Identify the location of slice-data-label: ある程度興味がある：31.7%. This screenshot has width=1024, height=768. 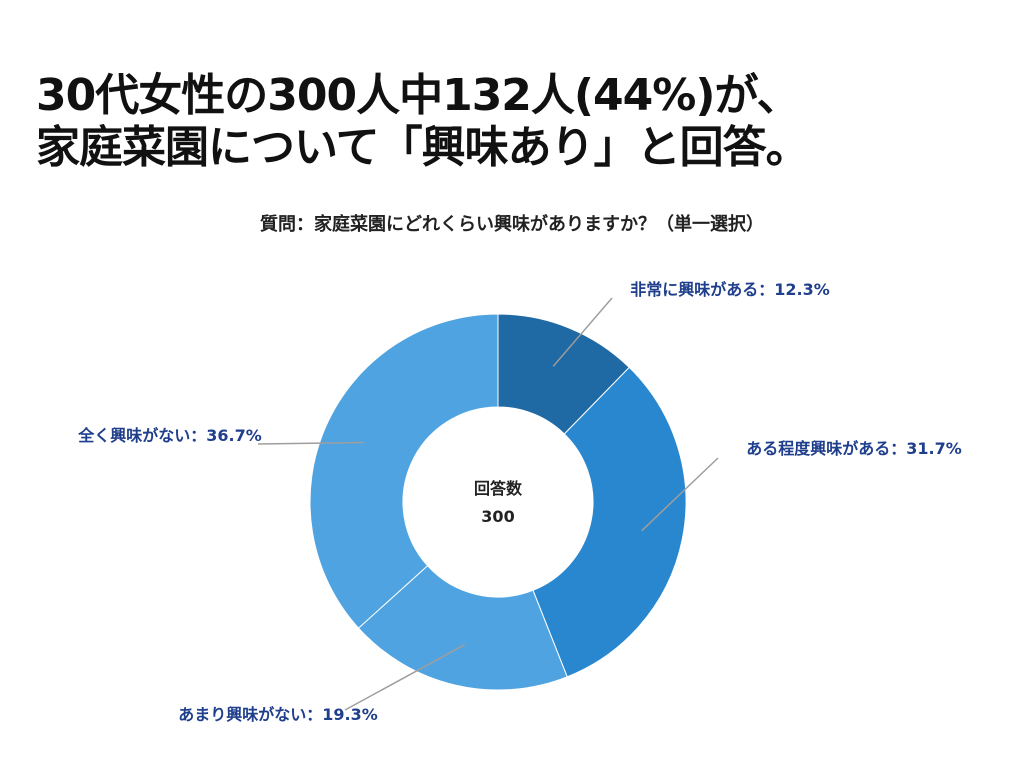
(854, 448).